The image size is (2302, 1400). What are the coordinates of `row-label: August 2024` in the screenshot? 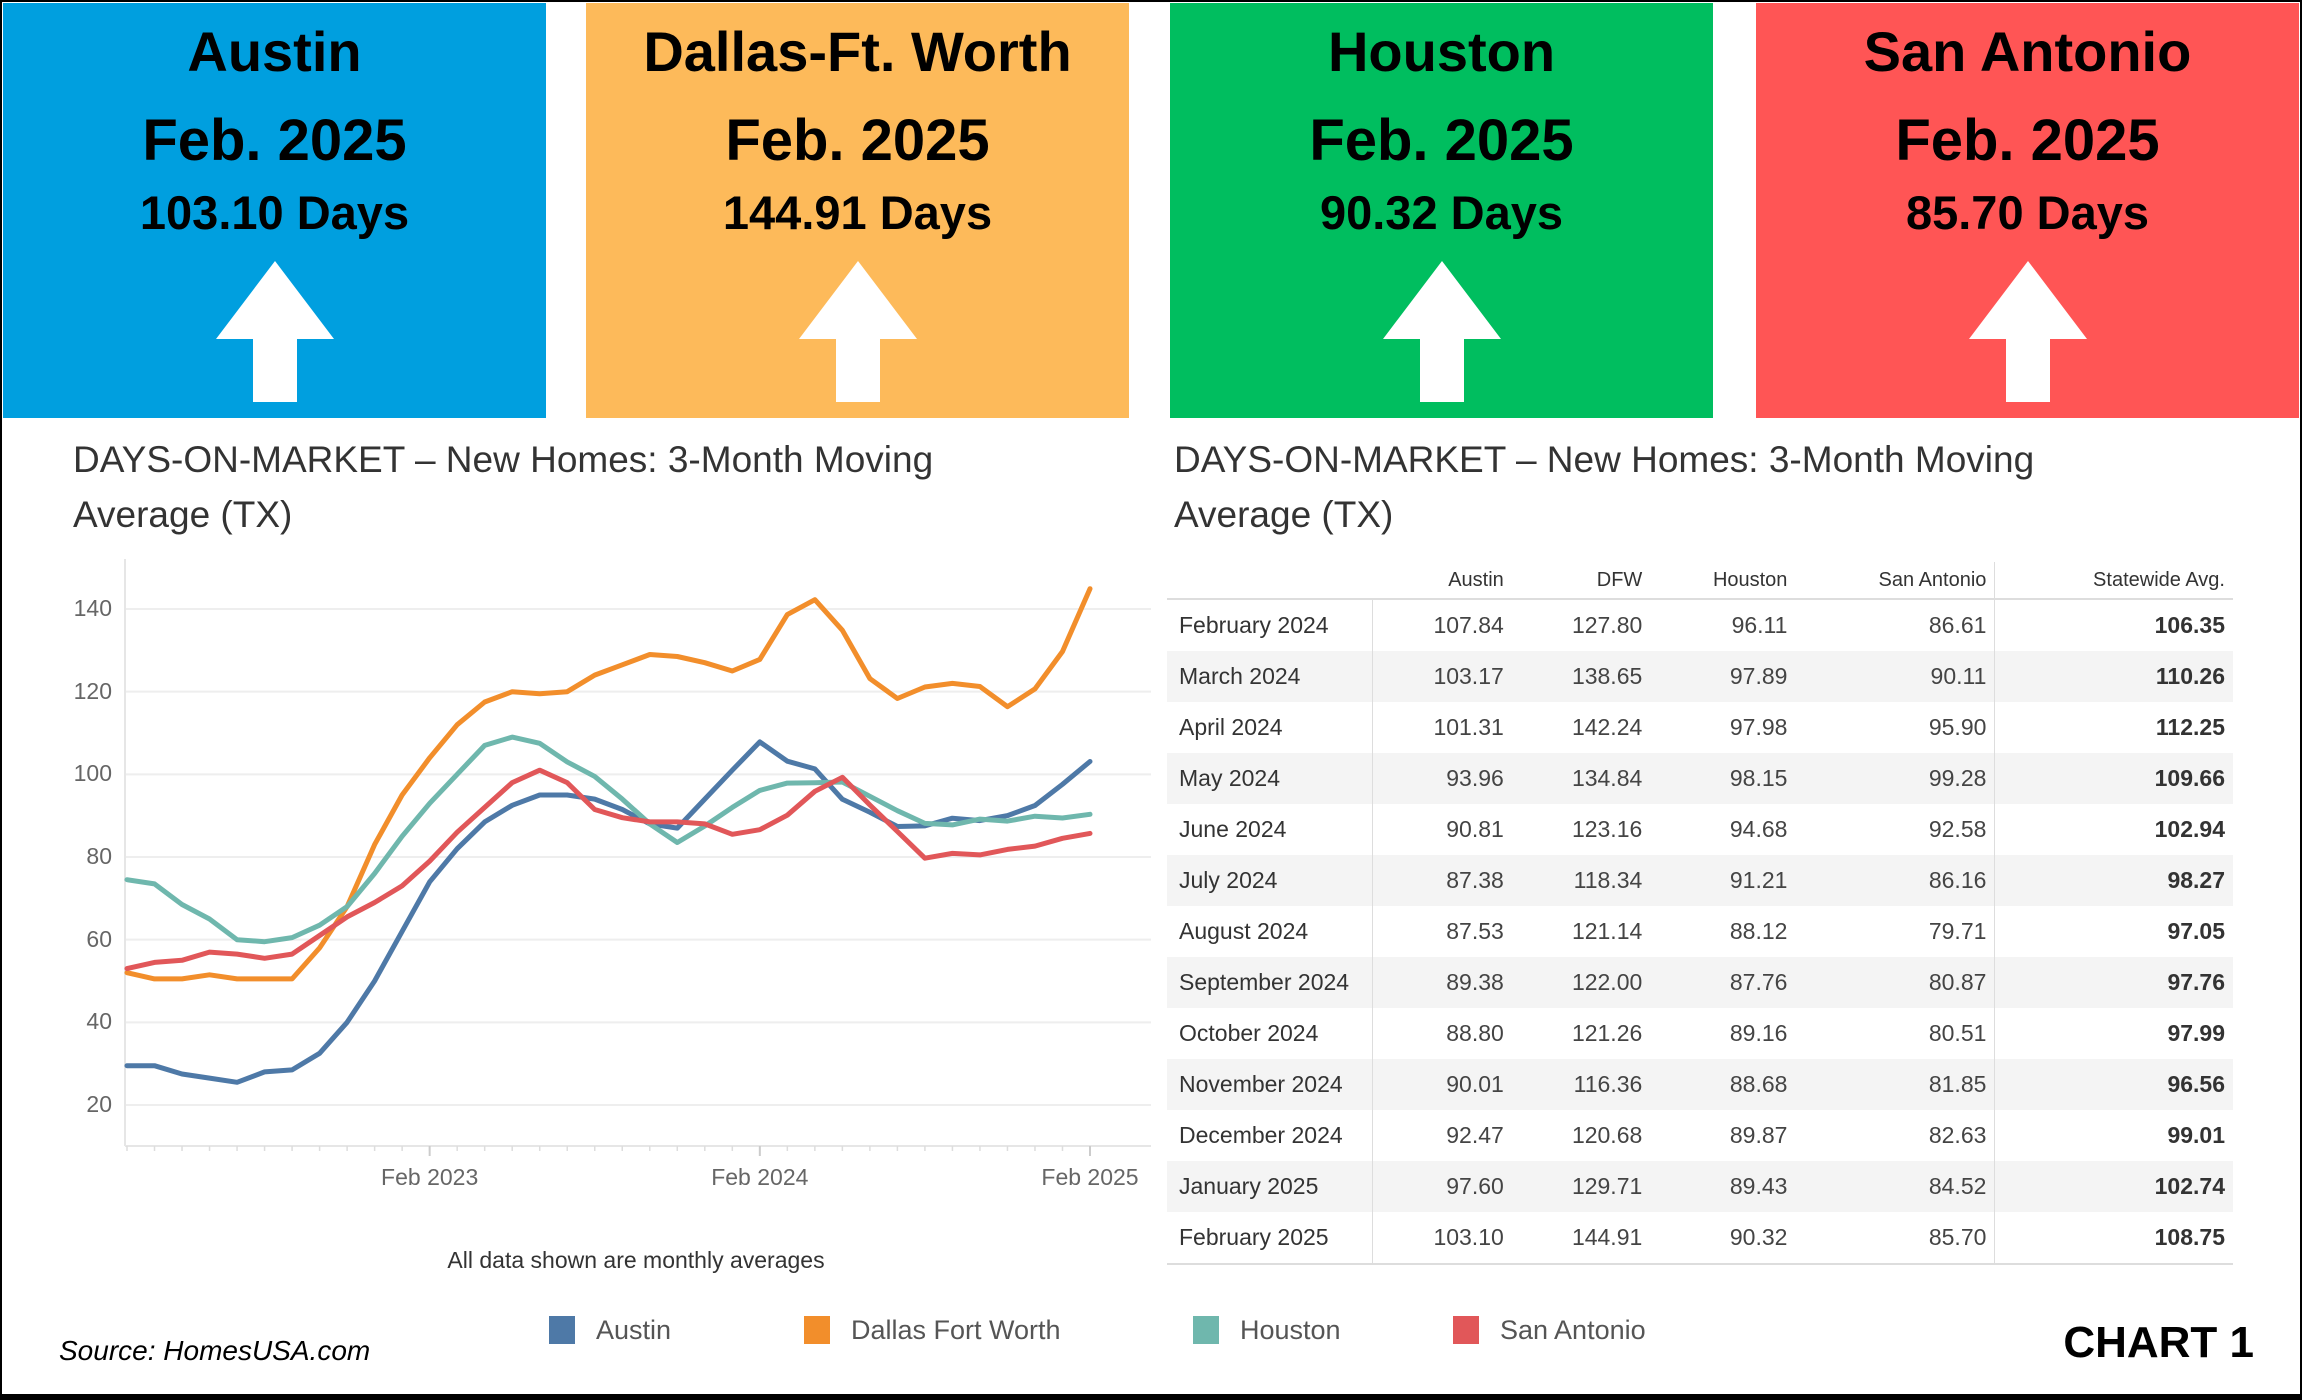 It's located at (1270, 931).